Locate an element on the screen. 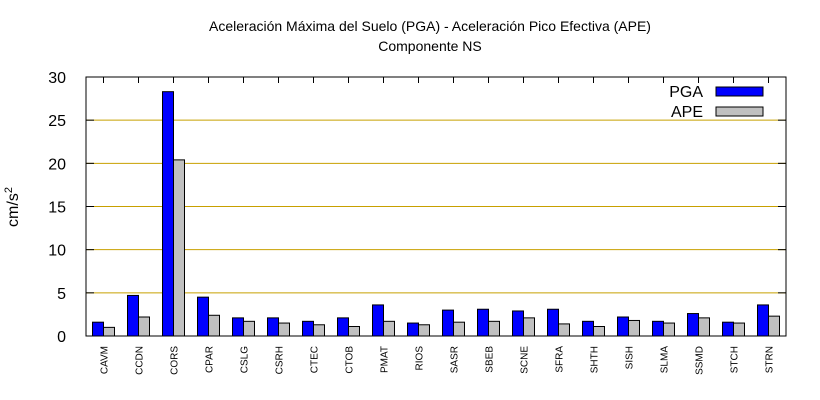 The height and width of the screenshot is (400, 820). x-tick-label: SFRA is located at coordinates (560, 359).